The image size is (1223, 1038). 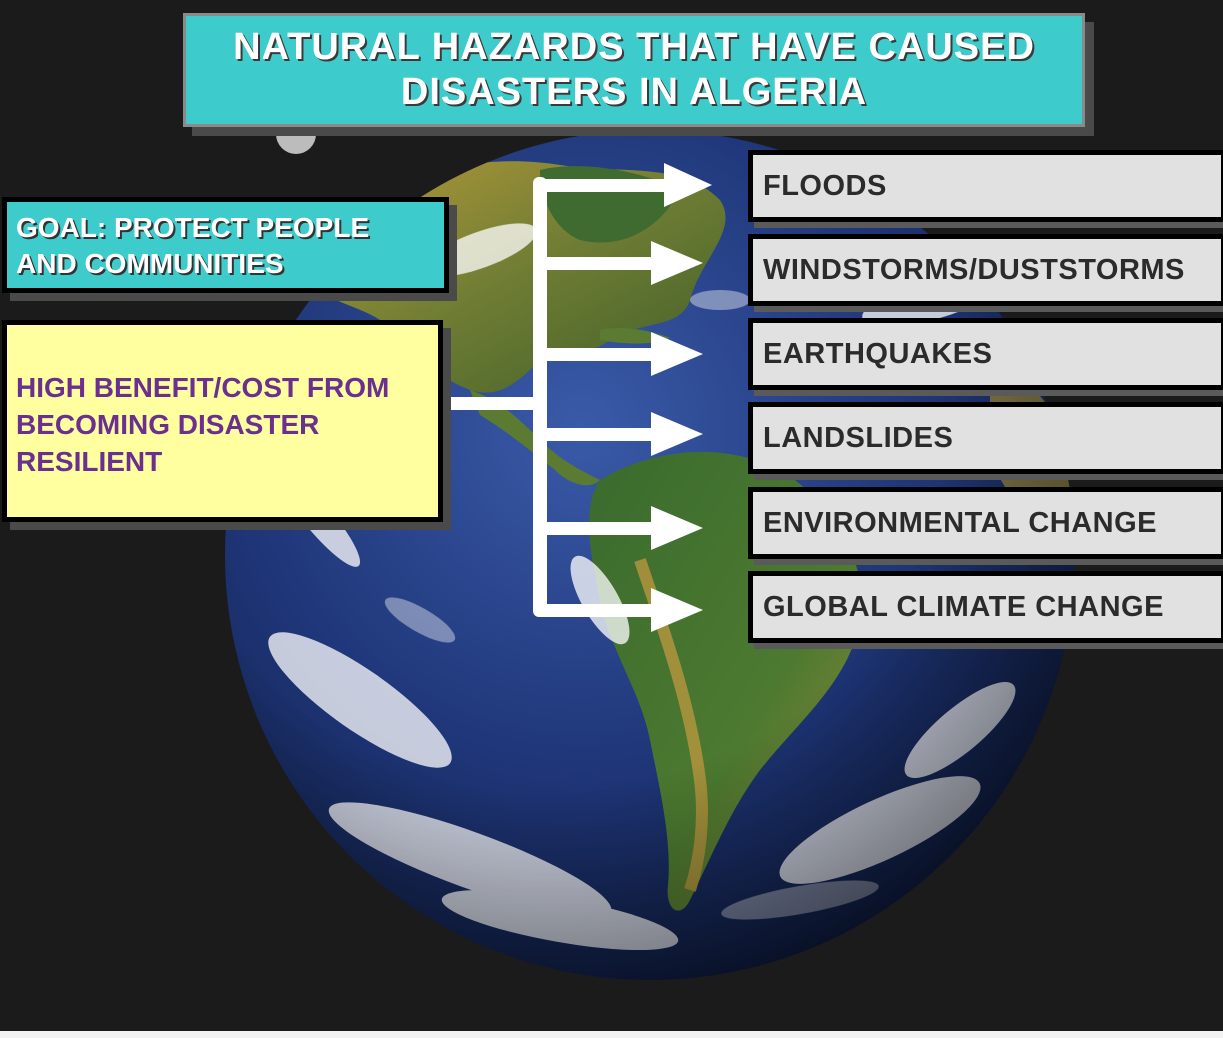 What do you see at coordinates (963, 606) in the screenshot?
I see `hazard-label: GLOBAL CLIMATE CHANGE` at bounding box center [963, 606].